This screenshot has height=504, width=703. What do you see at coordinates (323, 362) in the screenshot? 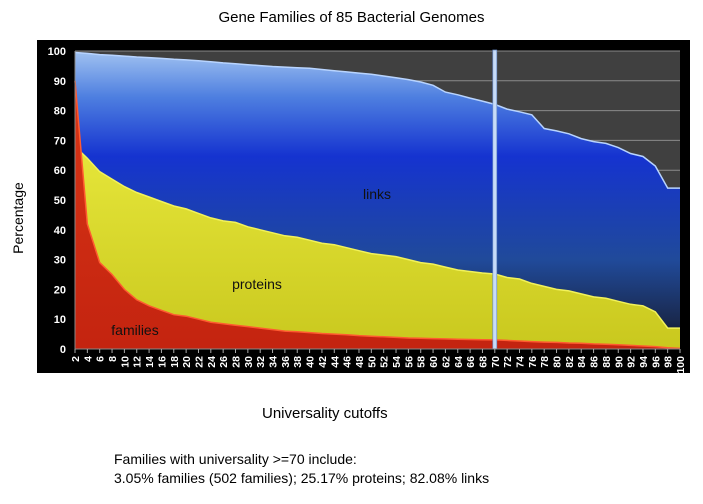
I see `x-tick-label: 42` at bounding box center [323, 362].